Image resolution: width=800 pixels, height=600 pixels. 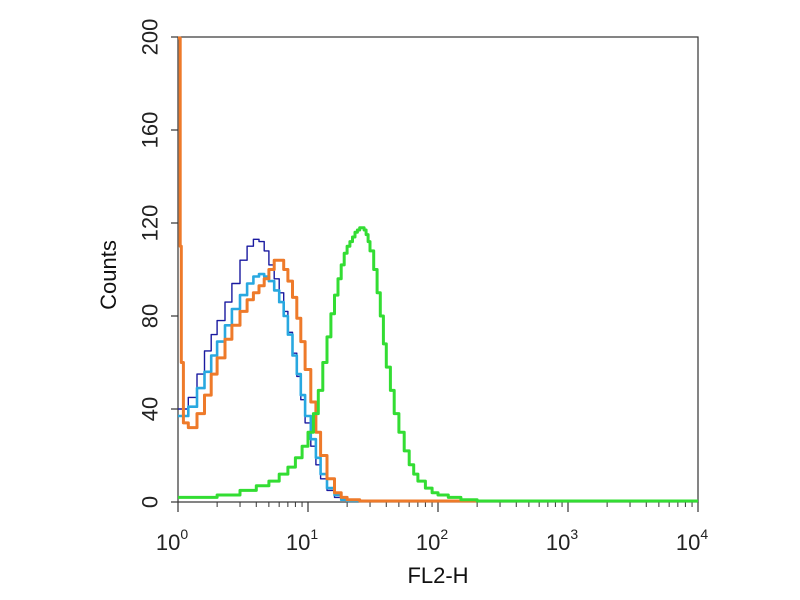 I want to click on y-tick-label: 200, so click(x=150, y=37).